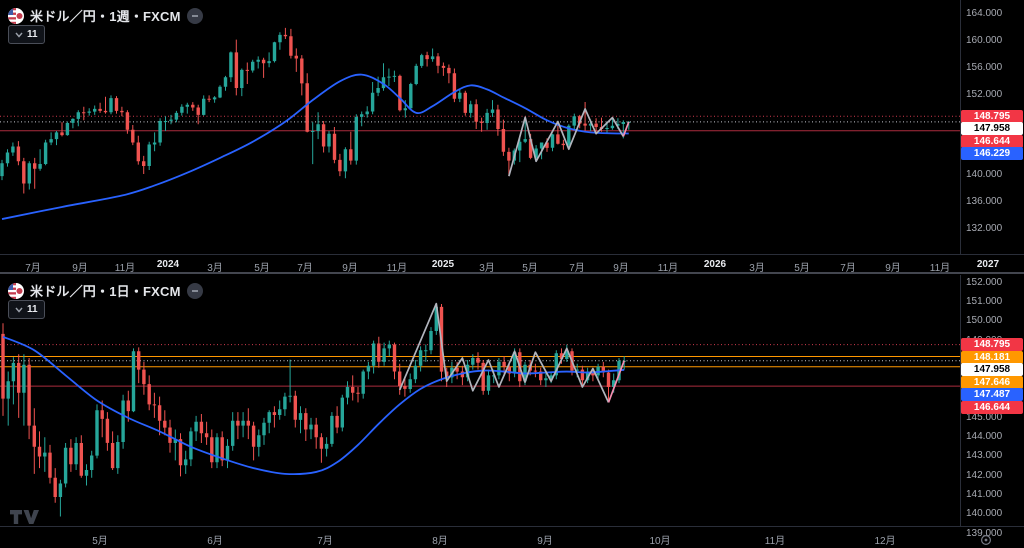 This screenshot has height=548, width=1024. What do you see at coordinates (992, 153) in the screenshot?
I see `price-label-146.229: 146.229` at bounding box center [992, 153].